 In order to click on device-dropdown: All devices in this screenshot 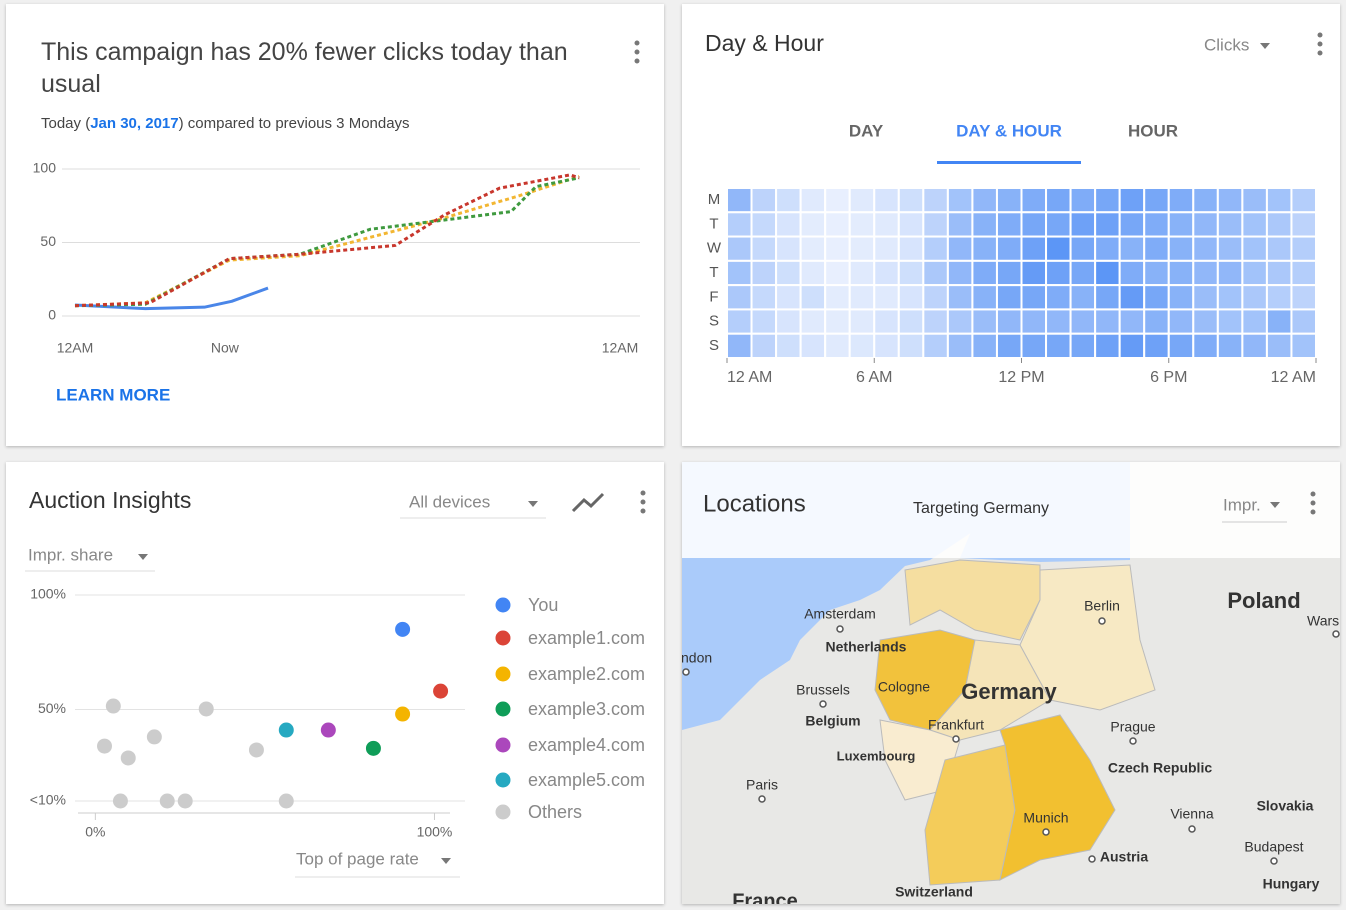, I will do `click(449, 501)`.